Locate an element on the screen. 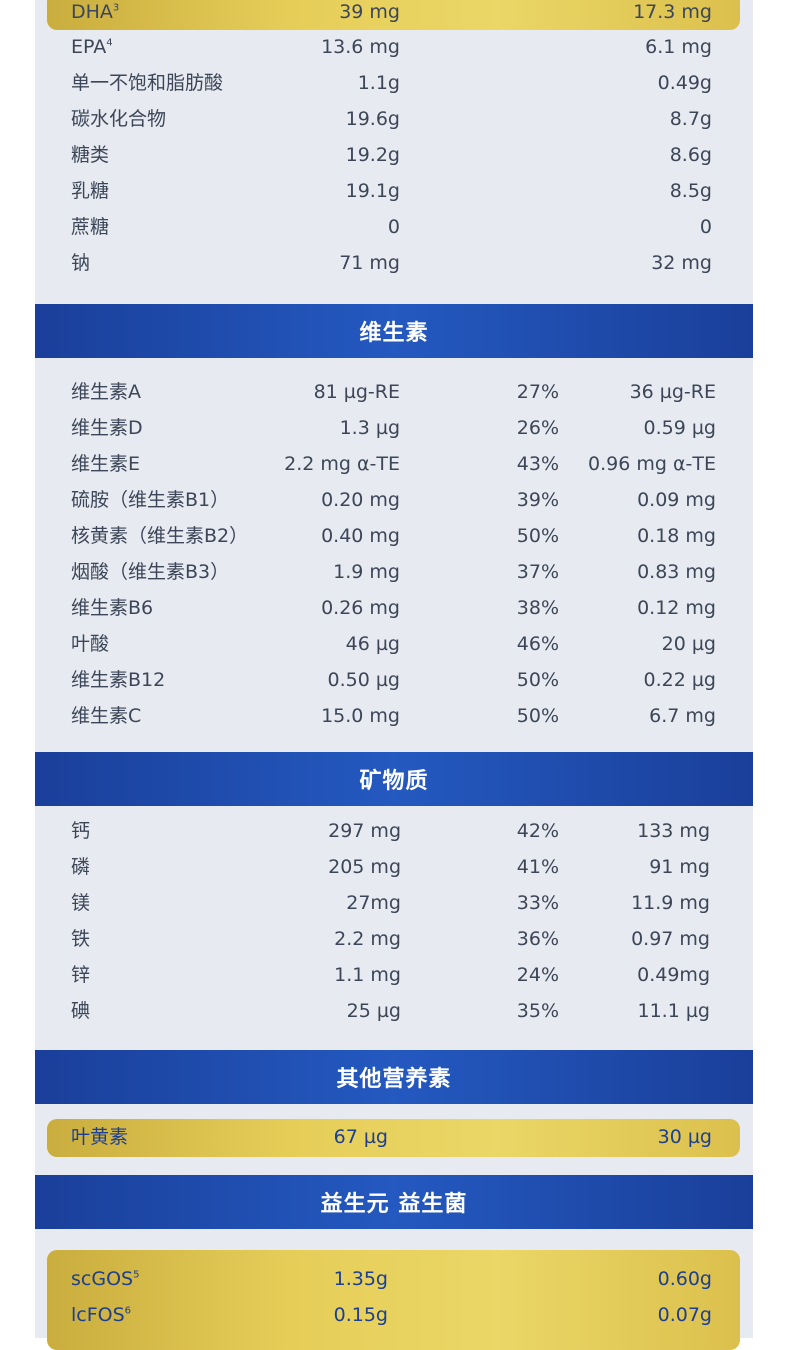  value-per-serving: 0.22 µg is located at coordinates (680, 680).